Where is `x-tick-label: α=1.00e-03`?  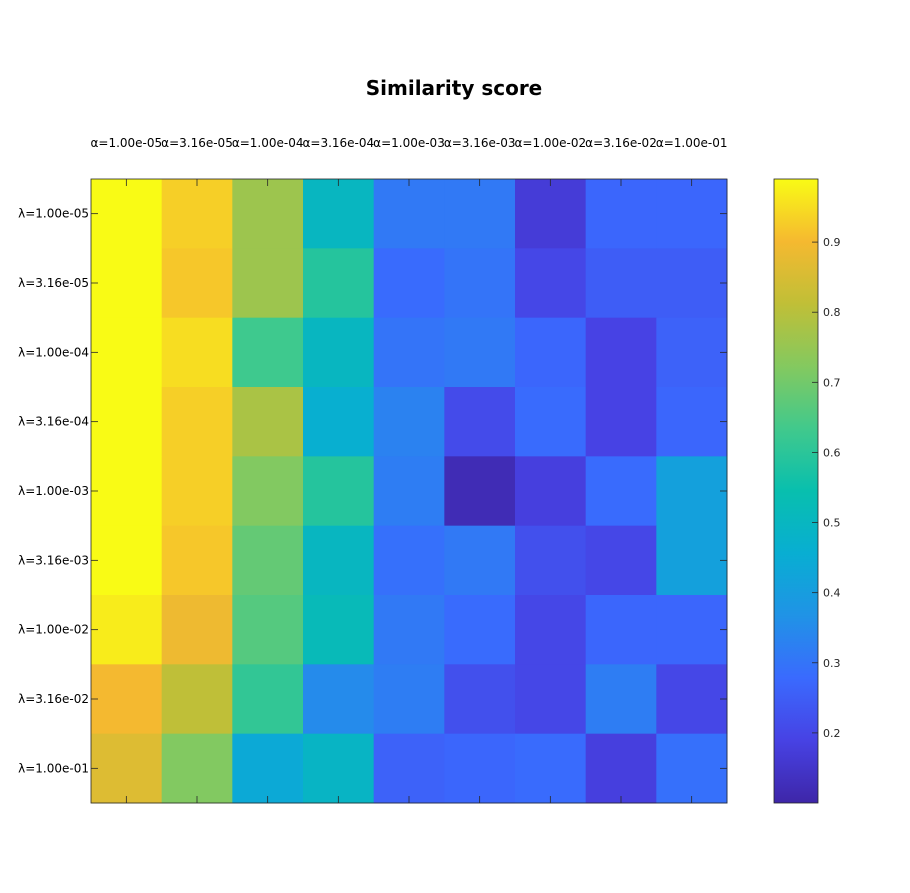
x-tick-label: α=1.00e-03 is located at coordinates (409, 143).